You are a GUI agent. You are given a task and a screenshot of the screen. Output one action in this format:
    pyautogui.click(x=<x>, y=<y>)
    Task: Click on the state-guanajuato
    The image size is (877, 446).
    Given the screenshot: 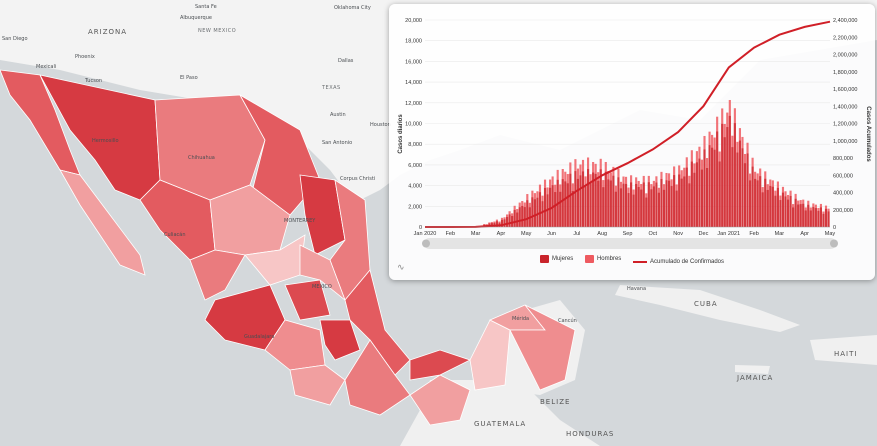 What is the action you would take?
    pyautogui.click(x=307, y=300)
    